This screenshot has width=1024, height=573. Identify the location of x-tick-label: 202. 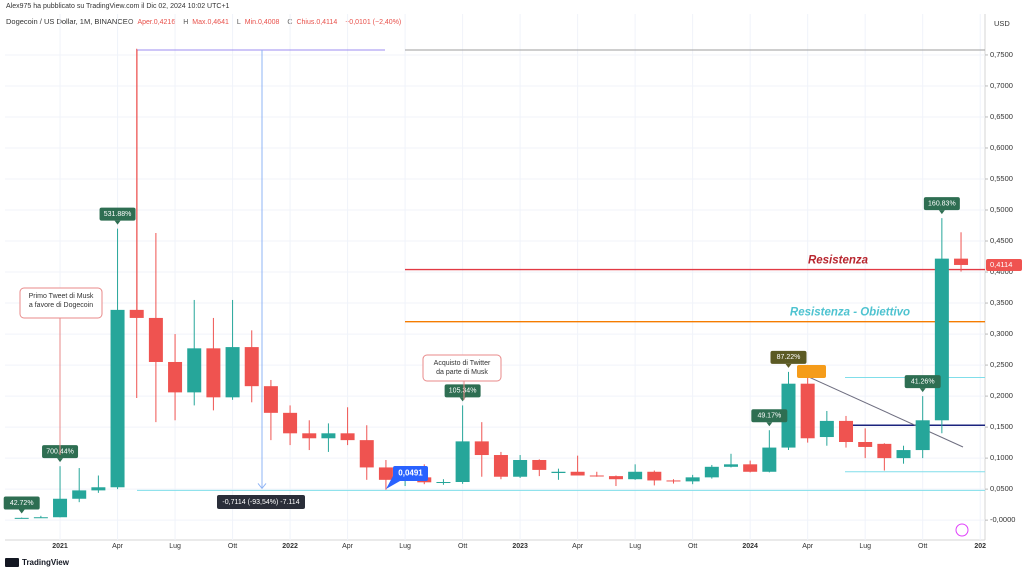
(980, 546).